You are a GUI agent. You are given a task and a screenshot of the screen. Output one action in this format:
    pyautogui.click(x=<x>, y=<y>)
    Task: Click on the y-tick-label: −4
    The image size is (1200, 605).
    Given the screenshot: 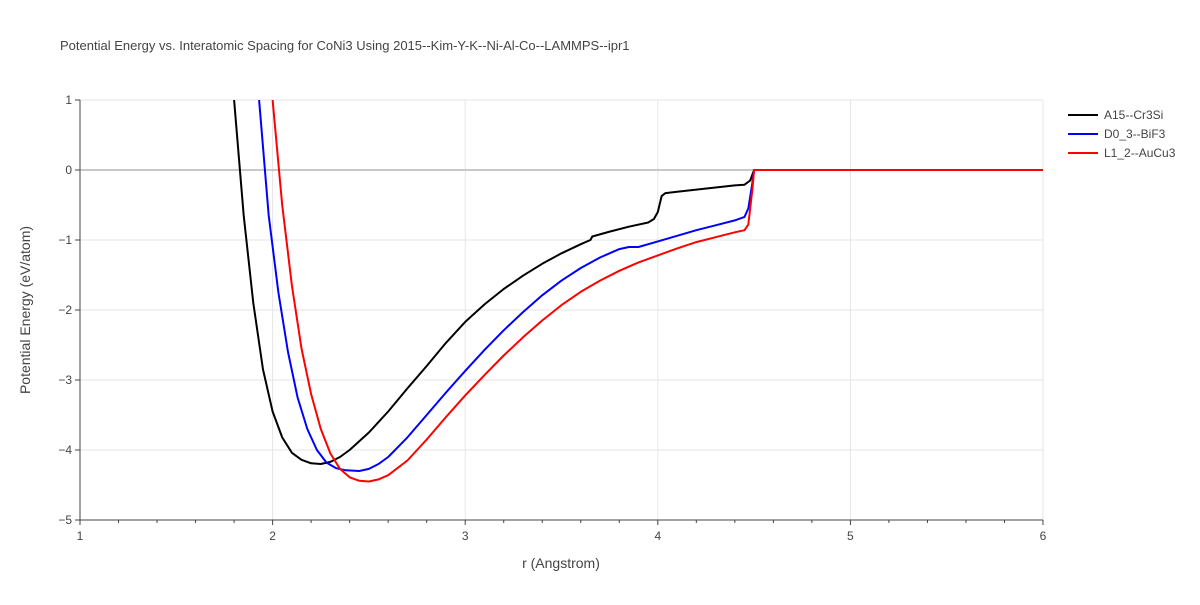 What is the action you would take?
    pyautogui.click(x=65, y=450)
    